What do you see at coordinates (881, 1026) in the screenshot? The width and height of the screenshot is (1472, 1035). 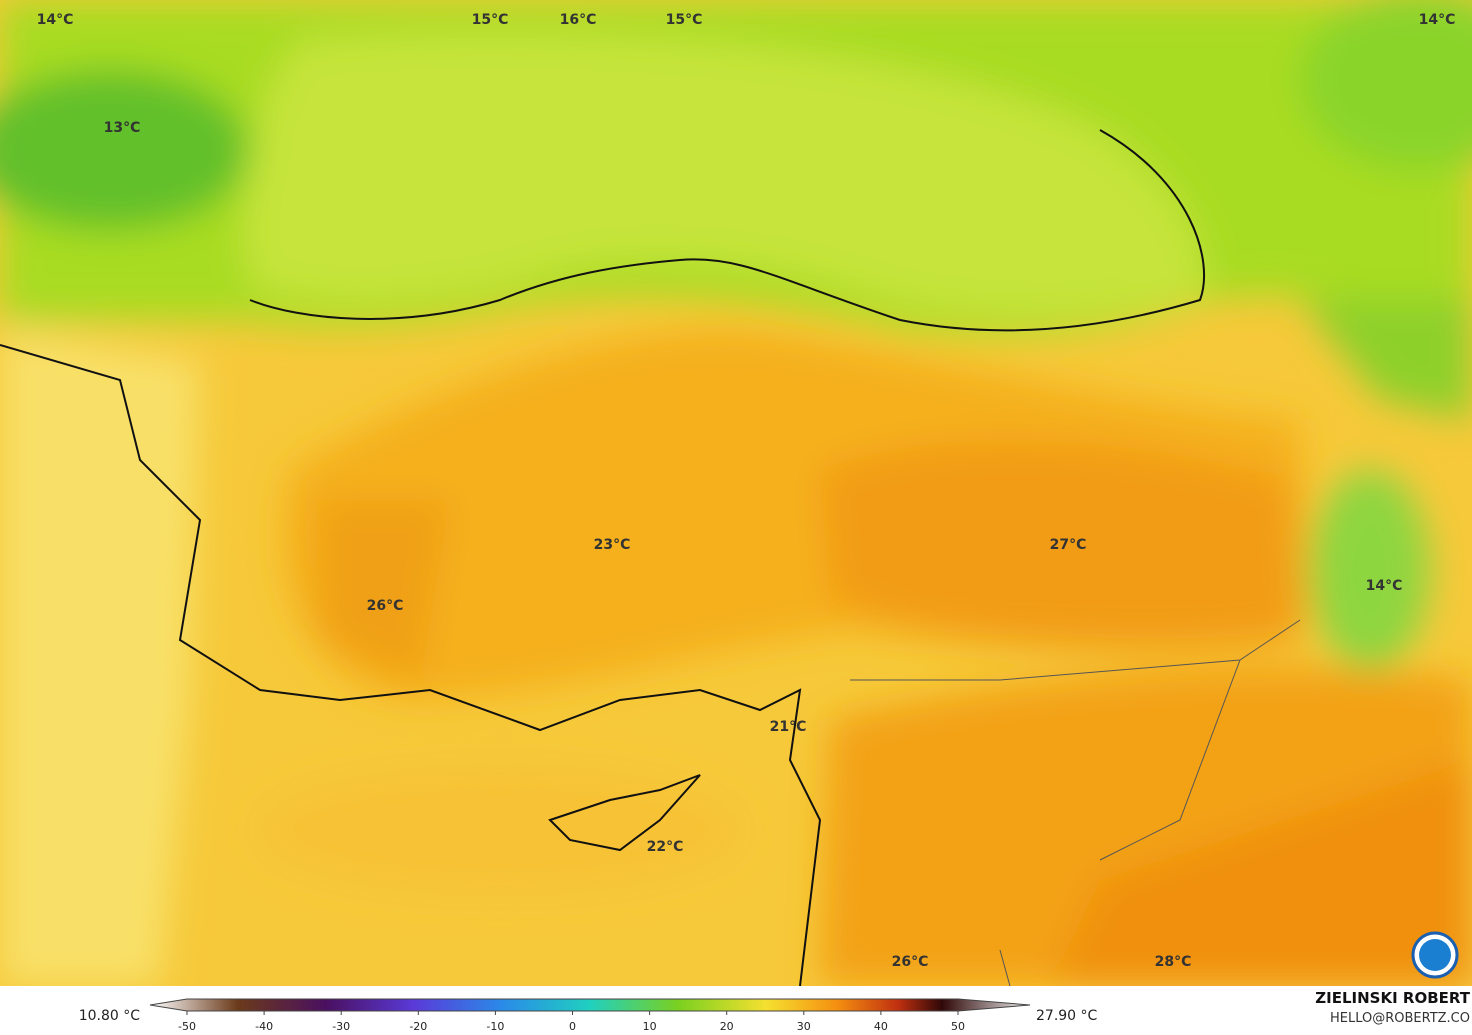 I see `colorbar-tick-label: 40` at bounding box center [881, 1026].